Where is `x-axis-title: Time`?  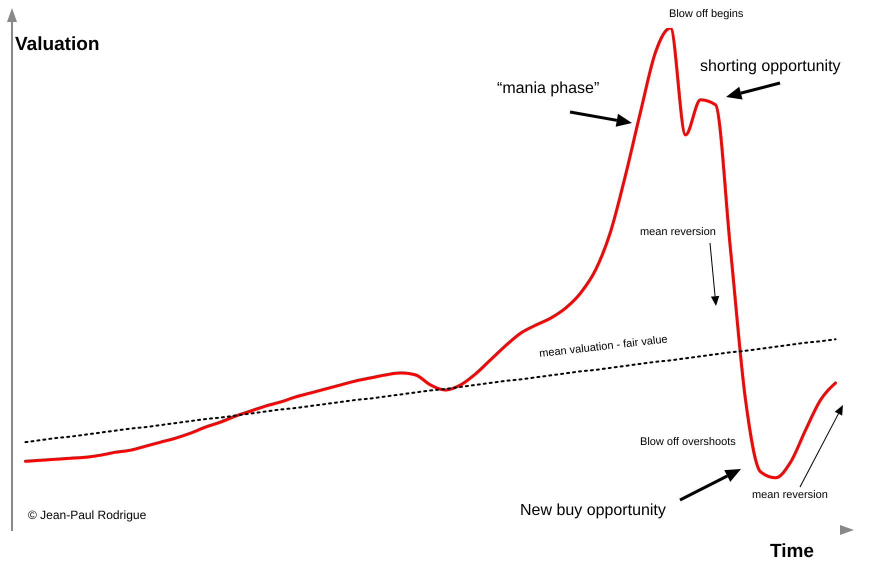
x-axis-title: Time is located at coordinates (792, 552).